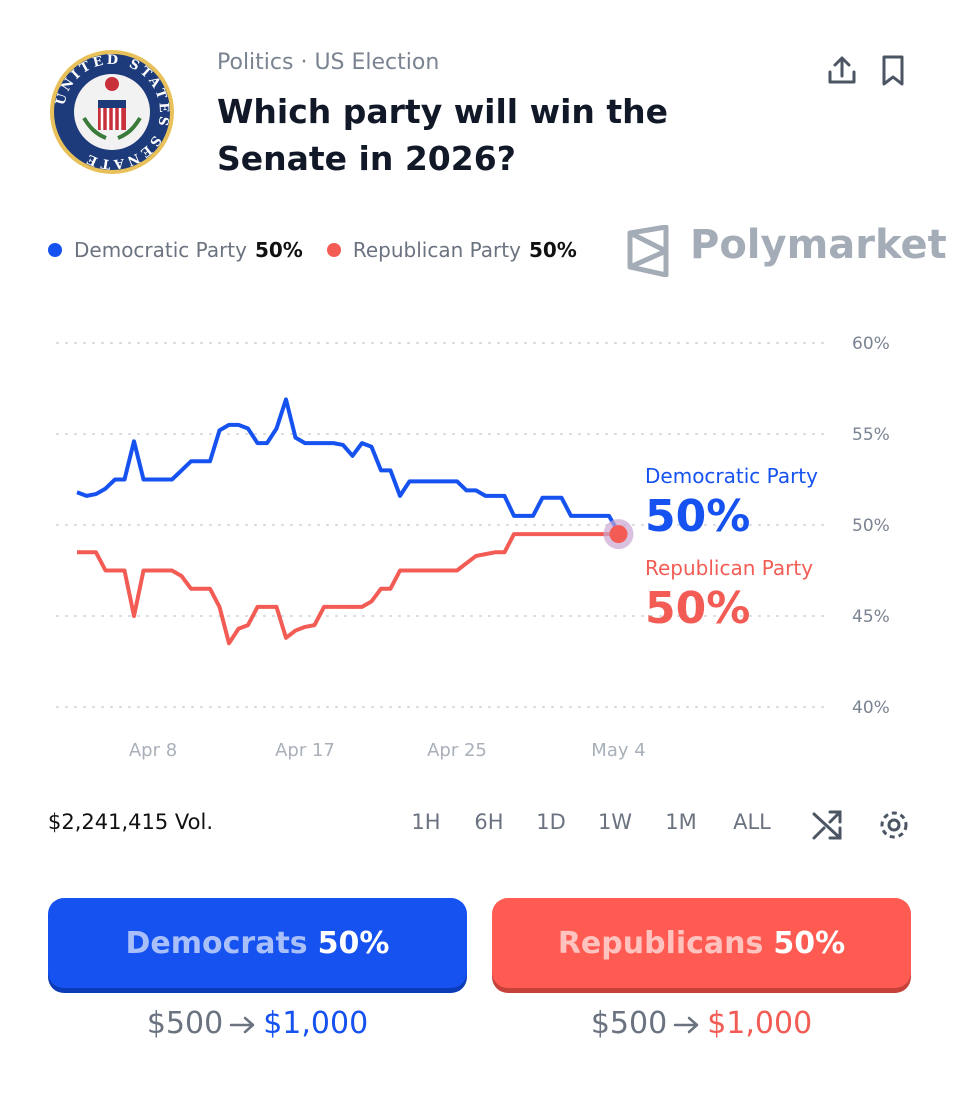  Describe the element at coordinates (818, 245) in the screenshot. I see `brand: Polymarket` at that location.